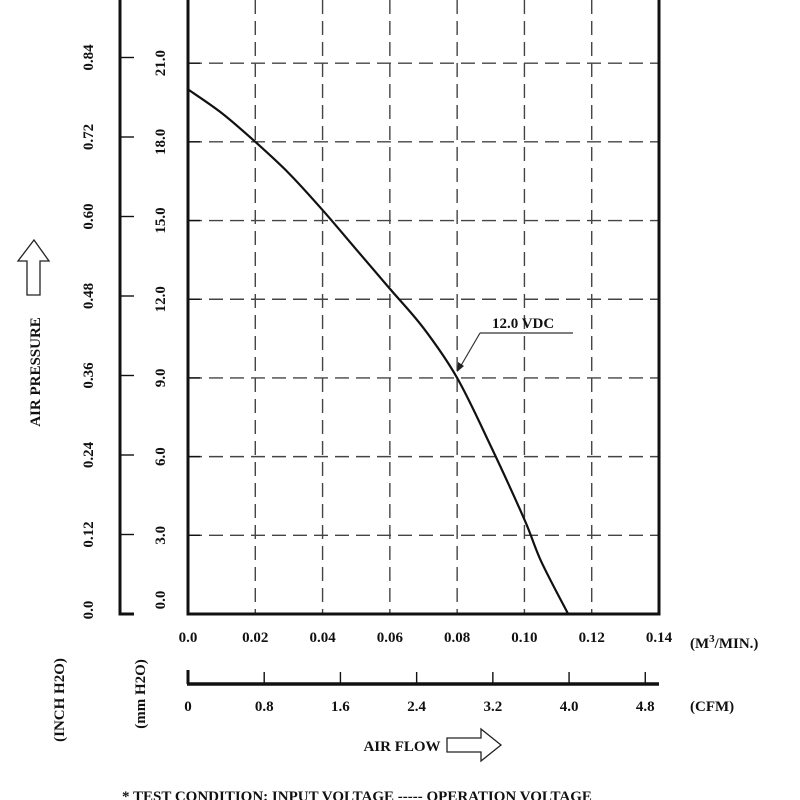 Image resolution: width=800 pixels, height=800 pixels. Describe the element at coordinates (460, 367) in the screenshot. I see `annotation-arrowhead` at that location.